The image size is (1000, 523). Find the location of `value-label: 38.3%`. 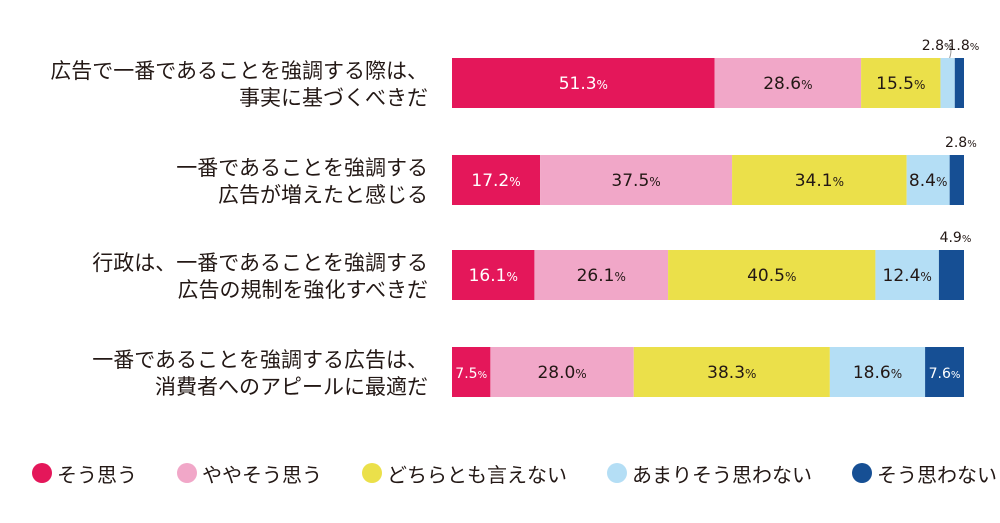

value-label: 38.3% is located at coordinates (731, 373).